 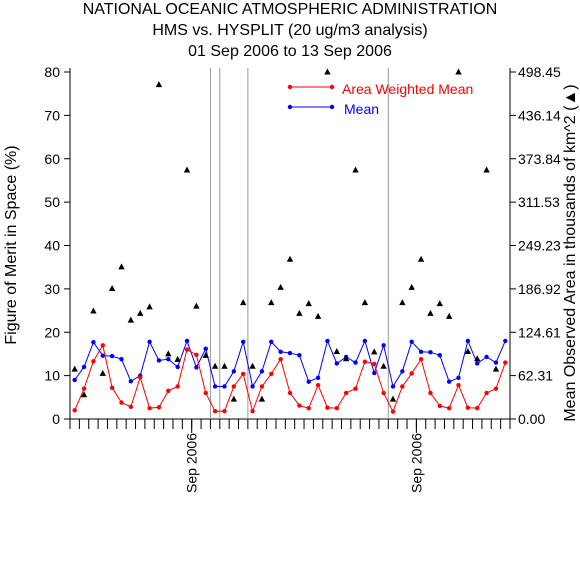 I want to click on y2-tick-label: 0.00, so click(x=531, y=419).